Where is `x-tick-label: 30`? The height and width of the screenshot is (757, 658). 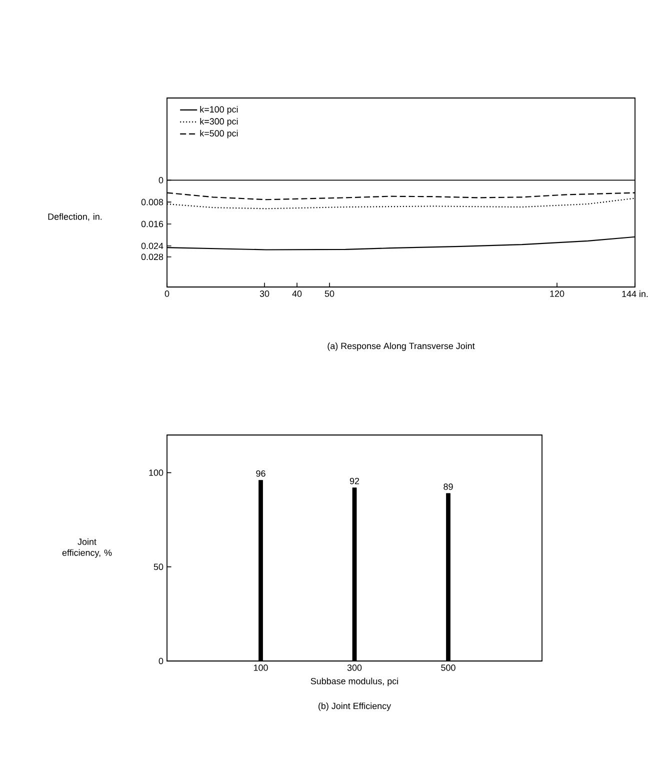 x-tick-label: 30 is located at coordinates (265, 293).